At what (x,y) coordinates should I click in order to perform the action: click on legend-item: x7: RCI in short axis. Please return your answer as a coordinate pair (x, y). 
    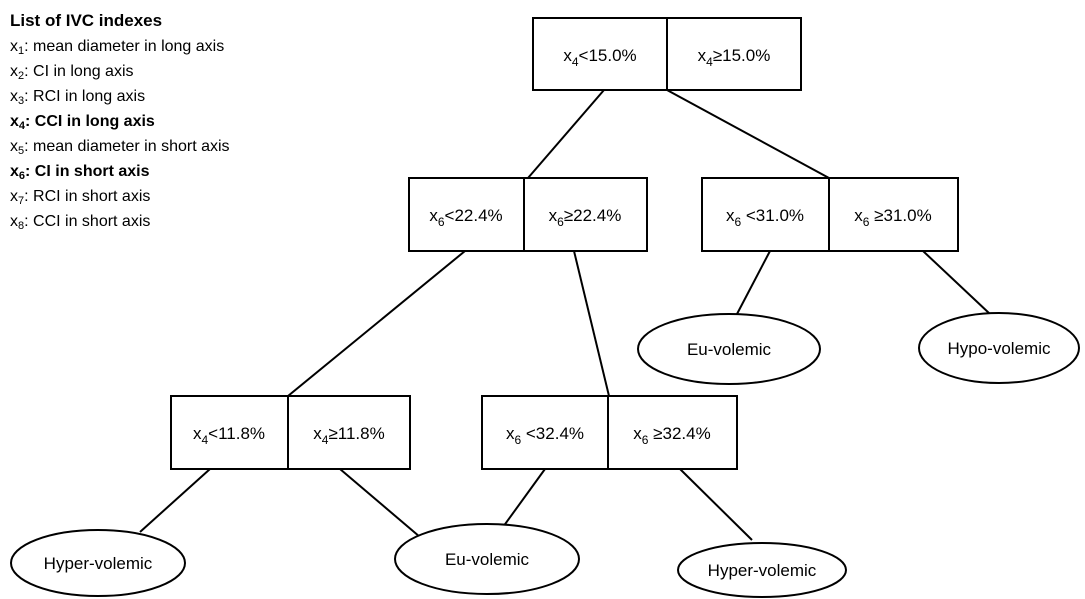
    Looking at the image, I should click on (120, 196).